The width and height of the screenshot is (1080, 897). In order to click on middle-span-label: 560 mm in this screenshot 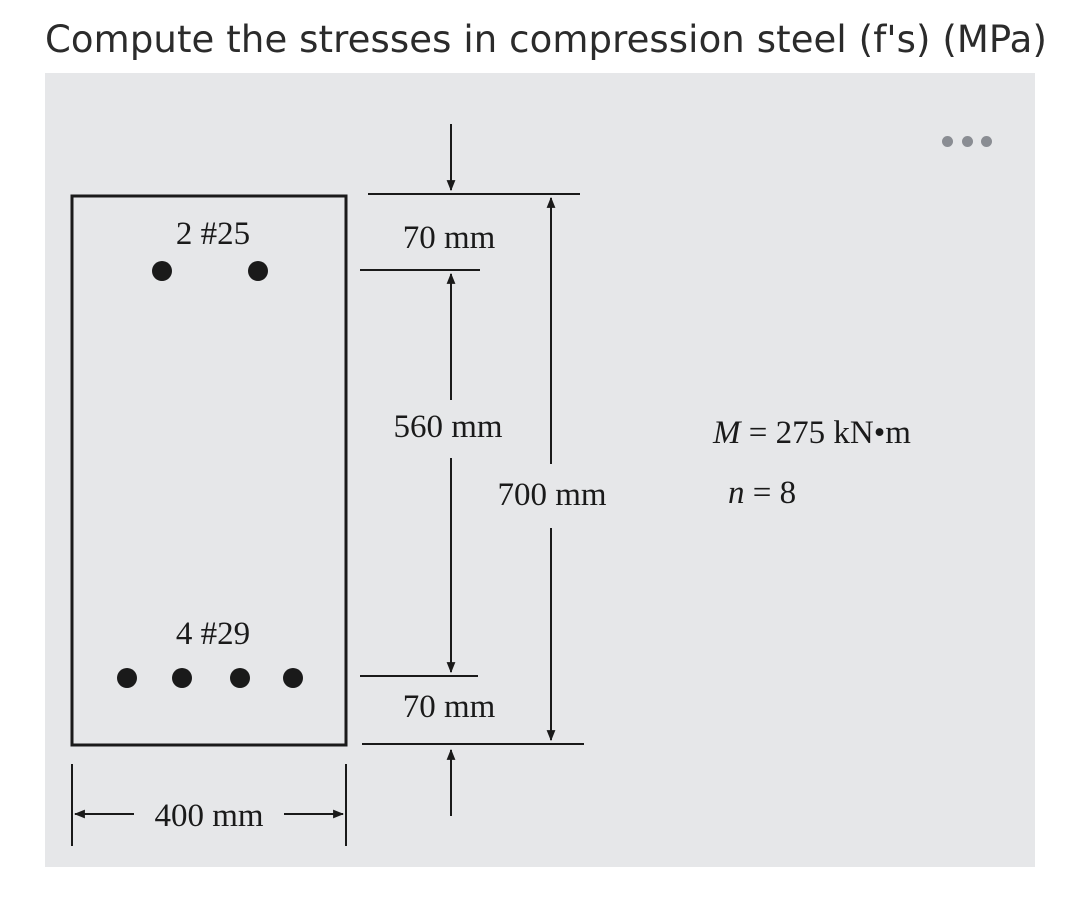, I will do `click(447, 427)`.